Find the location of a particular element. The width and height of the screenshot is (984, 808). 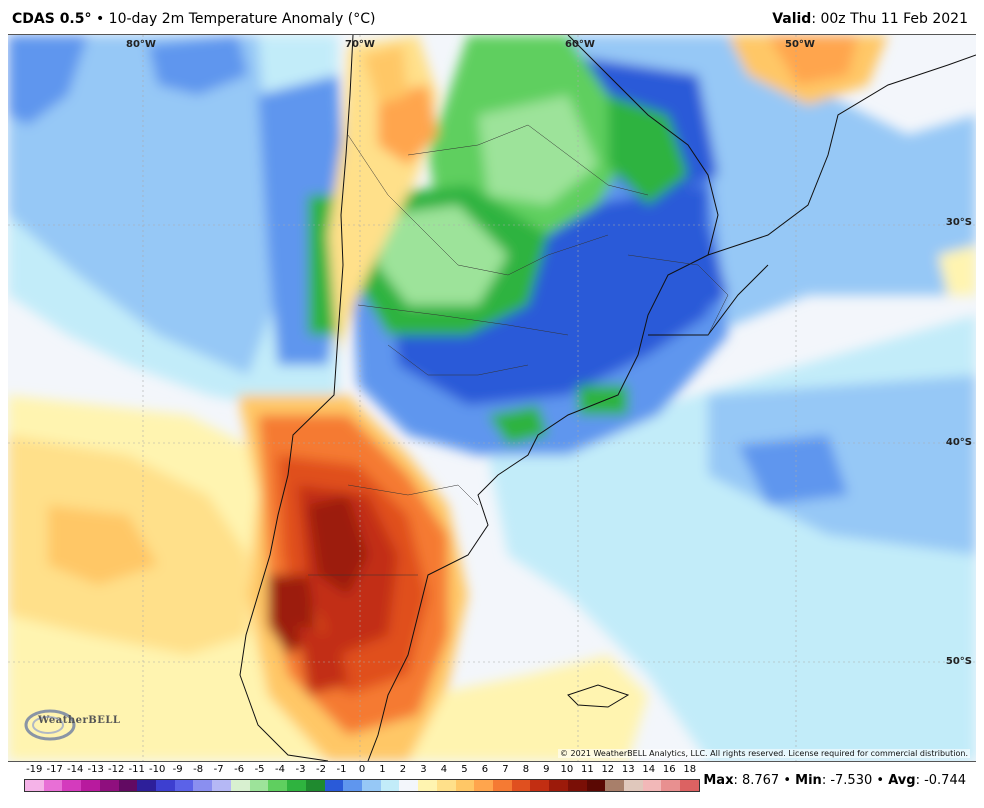

min-value: : -7.530 is located at coordinates (847, 780).